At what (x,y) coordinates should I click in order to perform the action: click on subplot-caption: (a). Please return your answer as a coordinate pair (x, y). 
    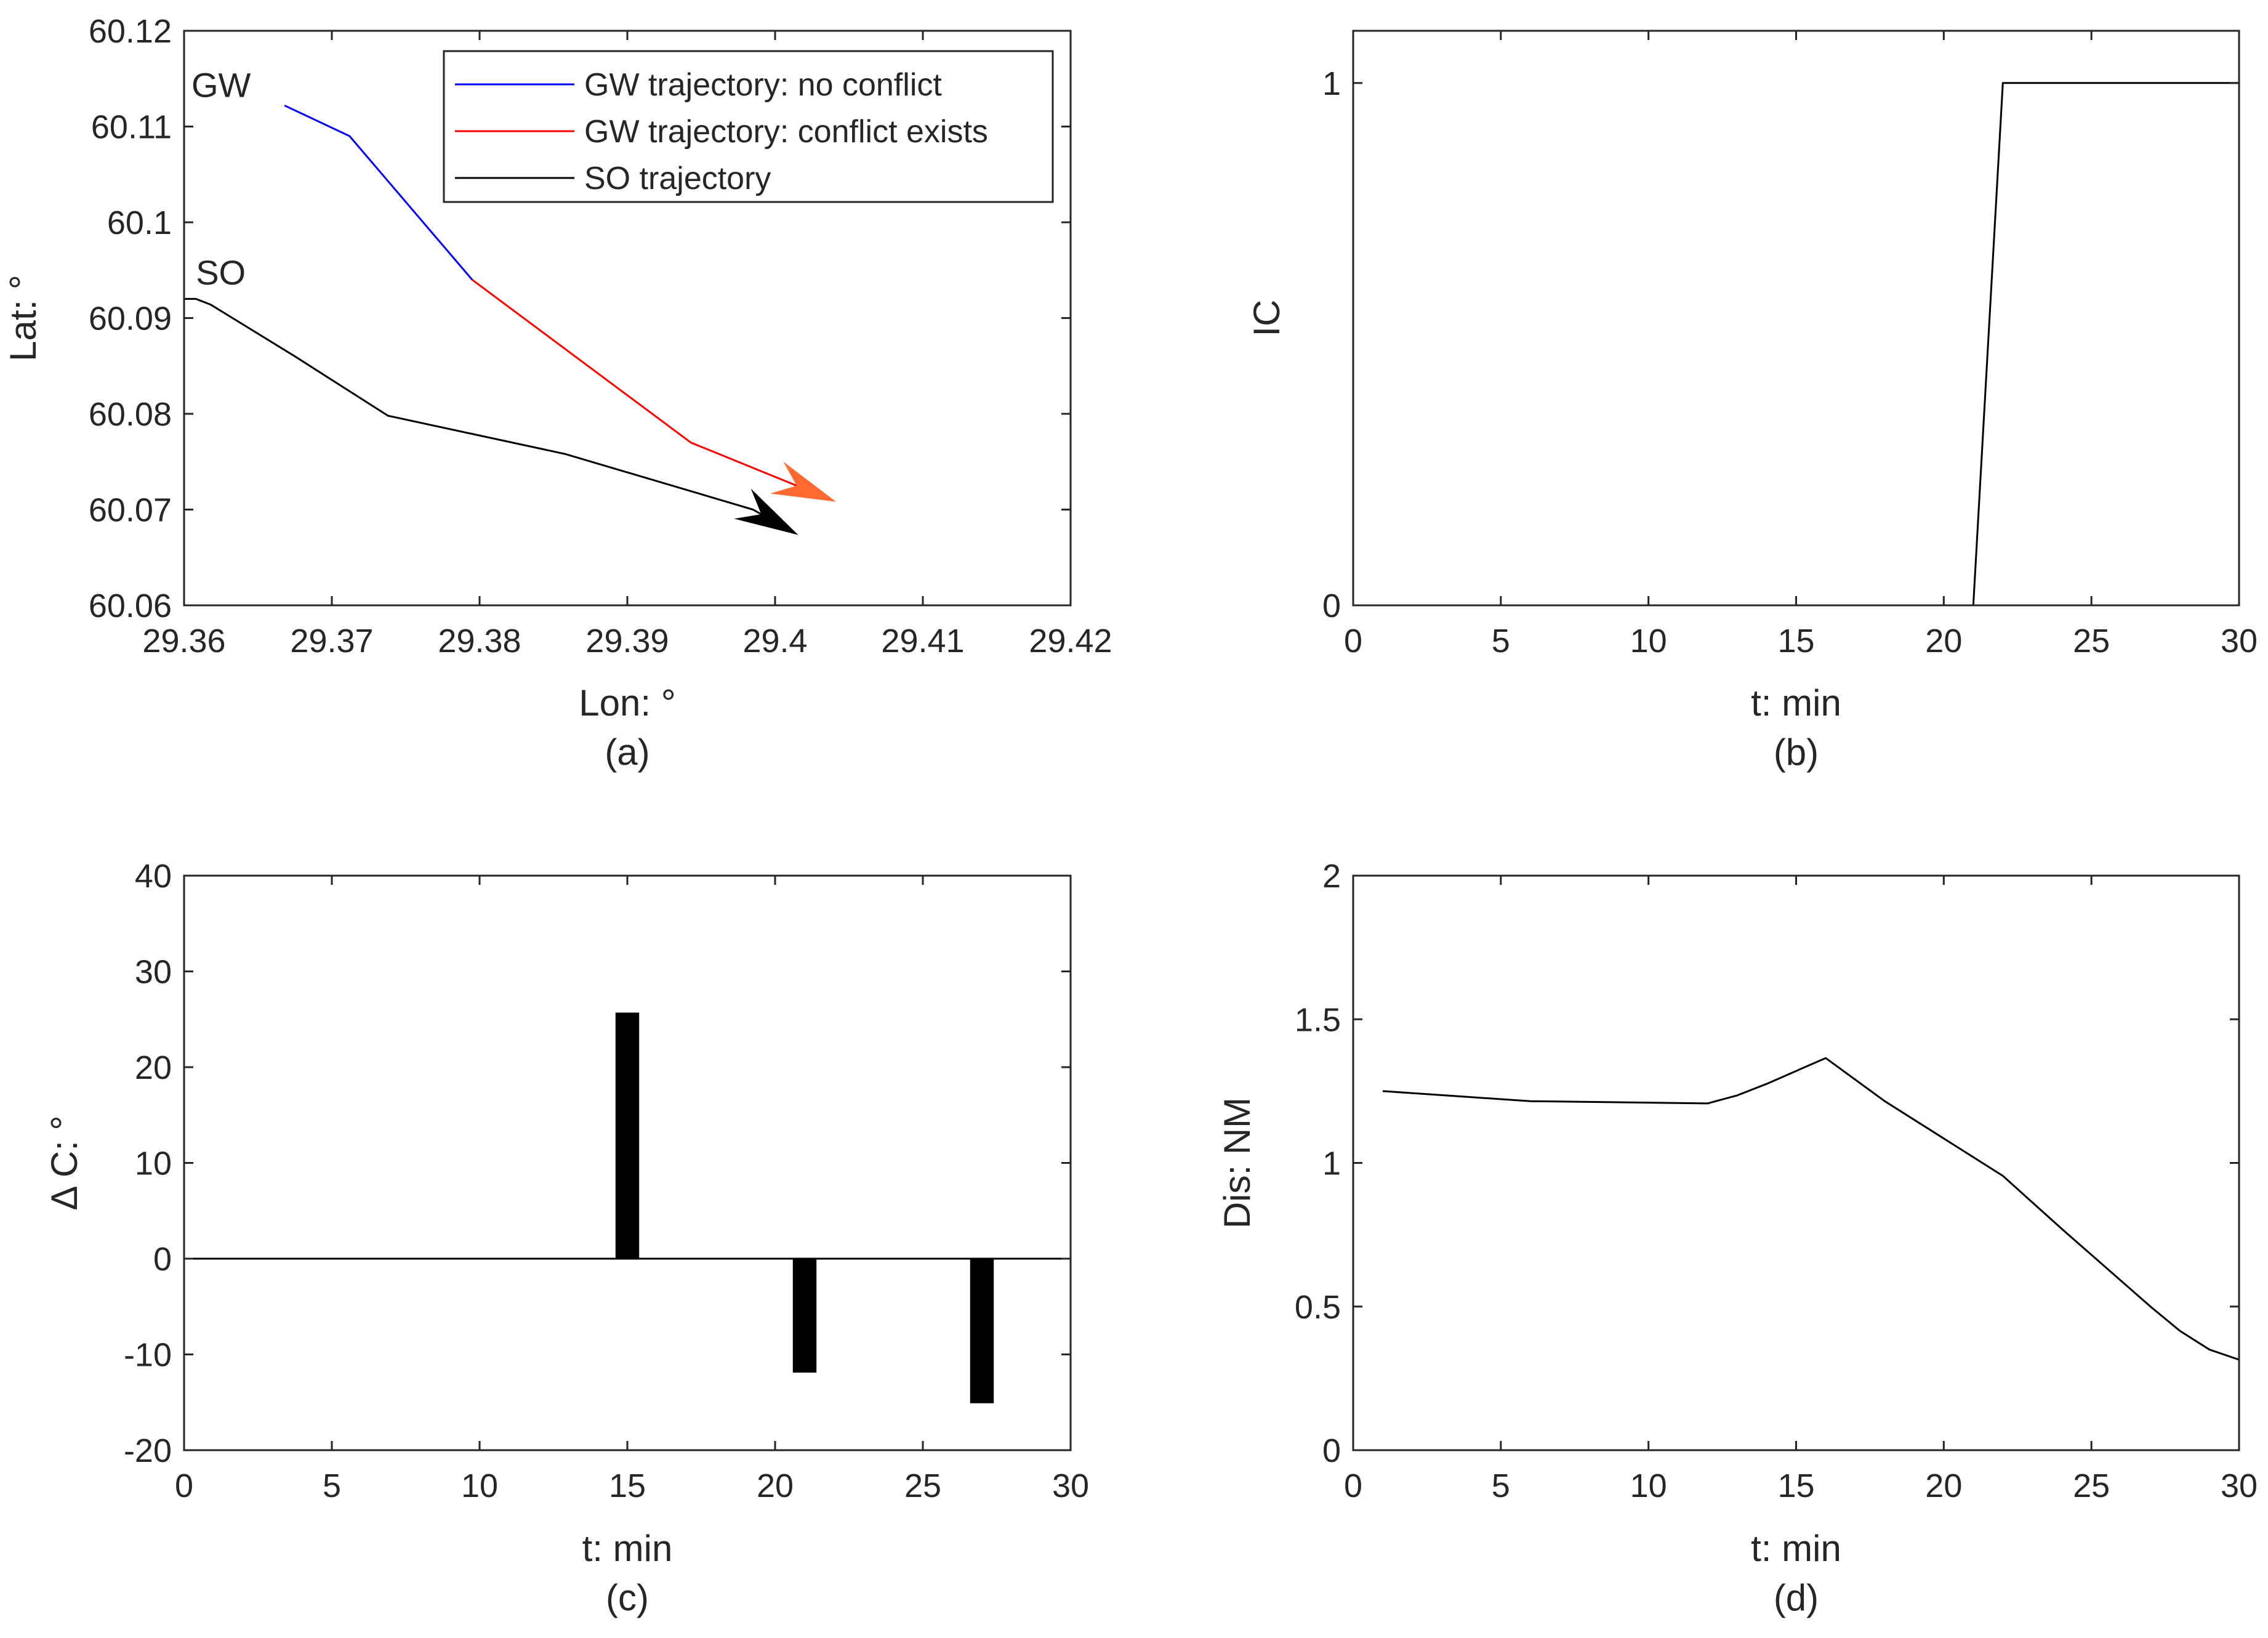
    Looking at the image, I should click on (627, 753).